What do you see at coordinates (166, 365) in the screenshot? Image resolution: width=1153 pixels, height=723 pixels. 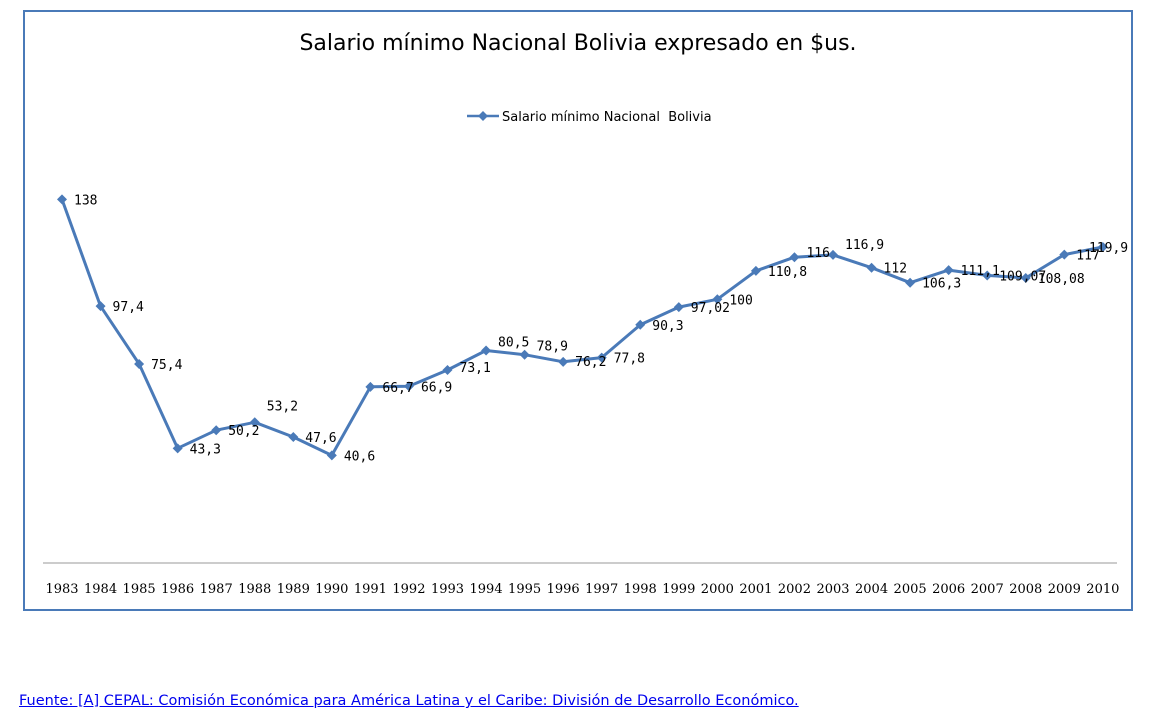 I see `data-label: 75,4` at bounding box center [166, 365].